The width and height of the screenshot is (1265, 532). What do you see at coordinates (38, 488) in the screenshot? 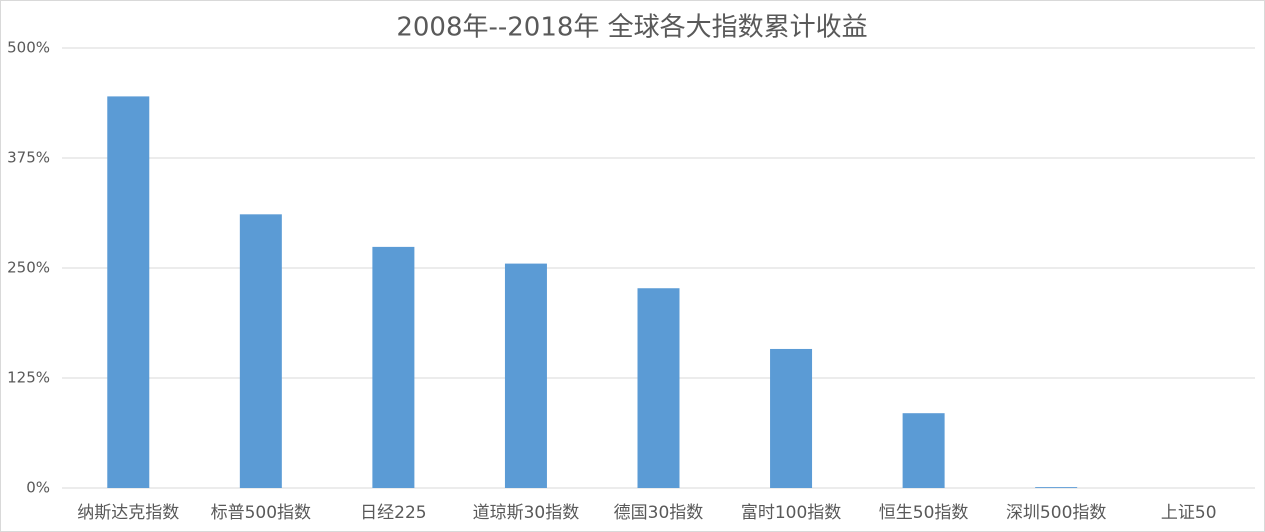
I see `y-tick-label: 0%` at bounding box center [38, 488].